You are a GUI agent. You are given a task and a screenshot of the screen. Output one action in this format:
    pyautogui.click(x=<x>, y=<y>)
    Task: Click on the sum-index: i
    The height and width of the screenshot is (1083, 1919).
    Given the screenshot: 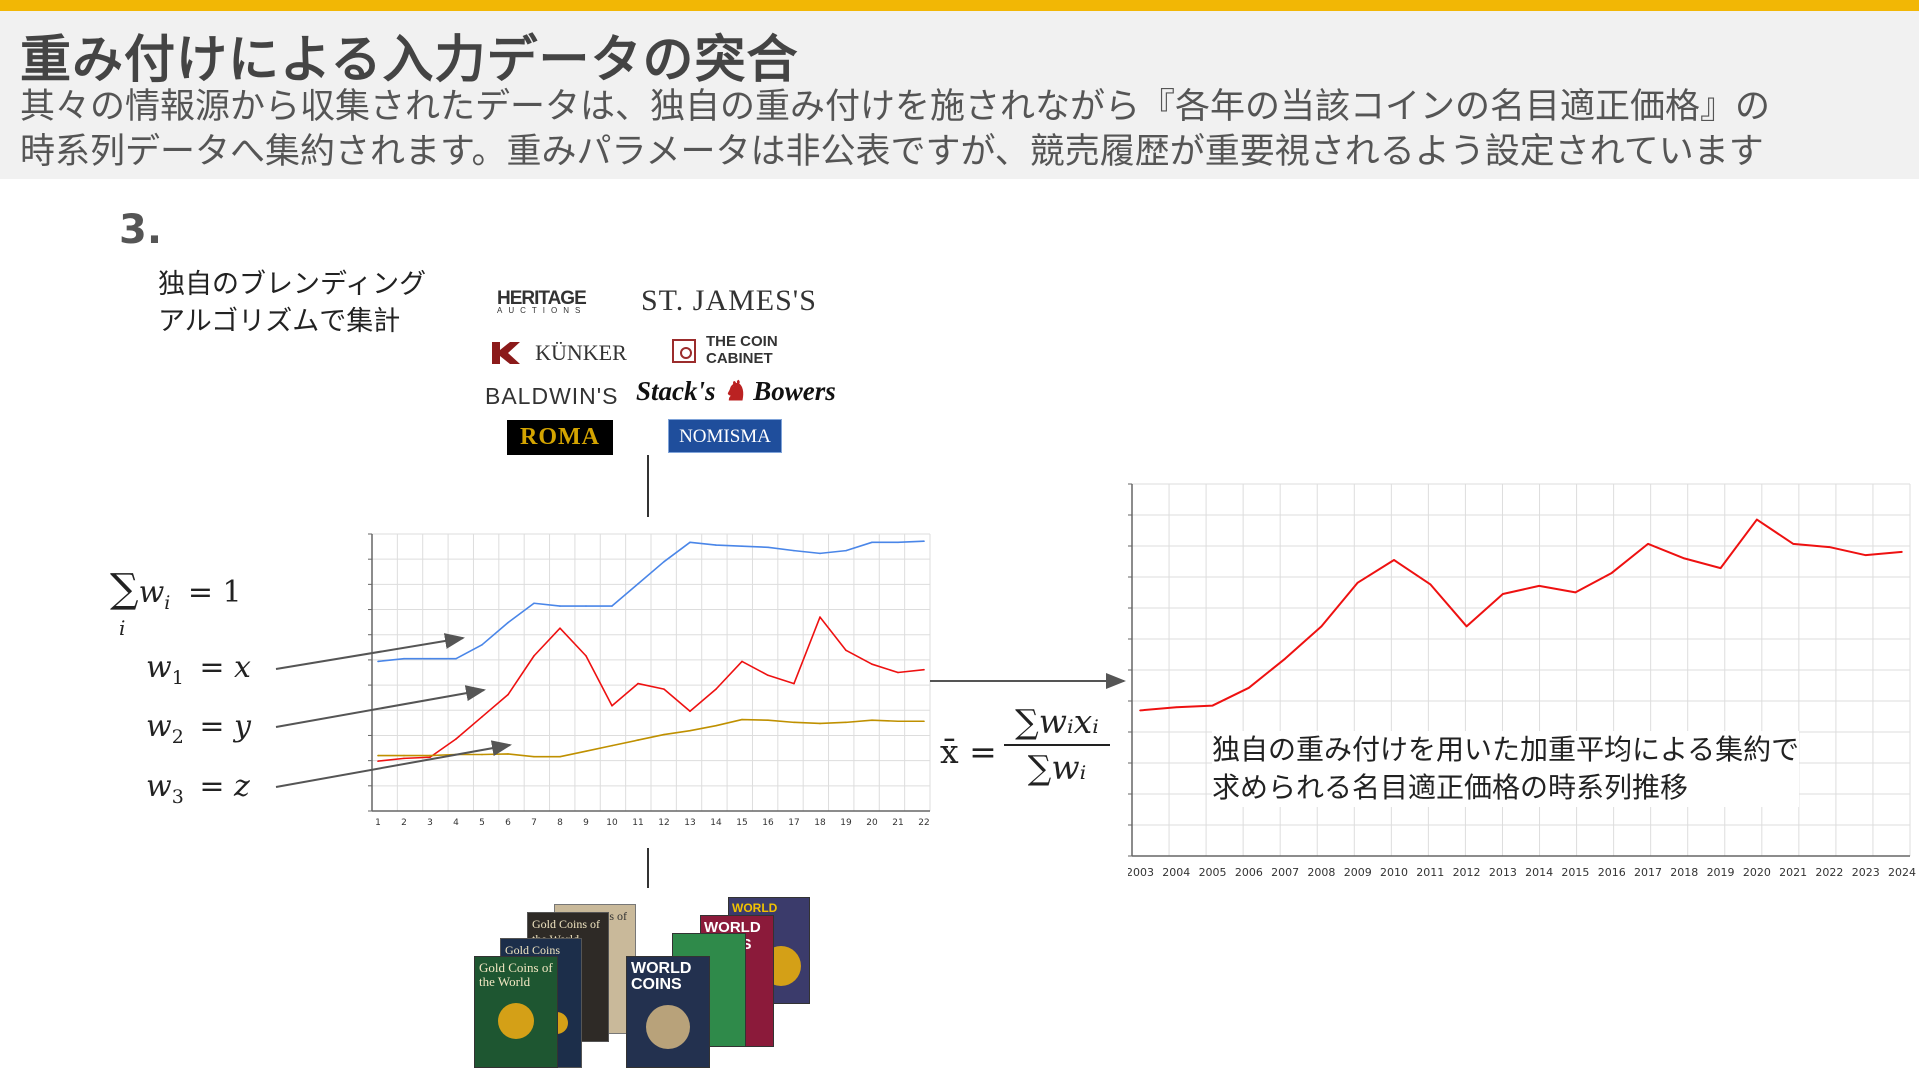 What is the action you would take?
    pyautogui.click(x=122, y=628)
    